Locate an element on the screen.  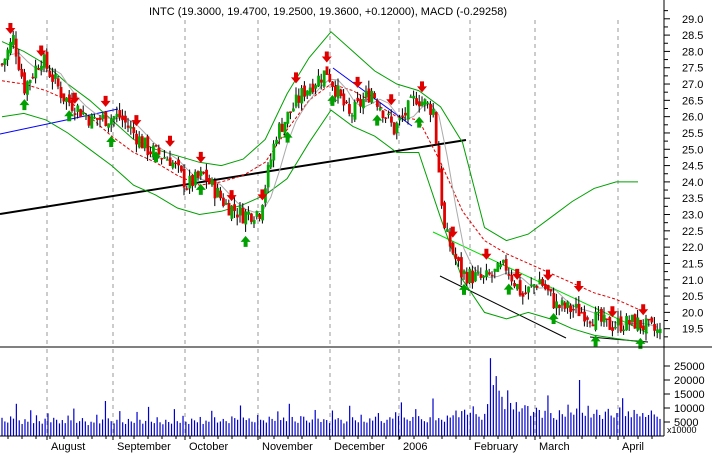
y-tick-label: 29.0 is located at coordinates (692, 20).